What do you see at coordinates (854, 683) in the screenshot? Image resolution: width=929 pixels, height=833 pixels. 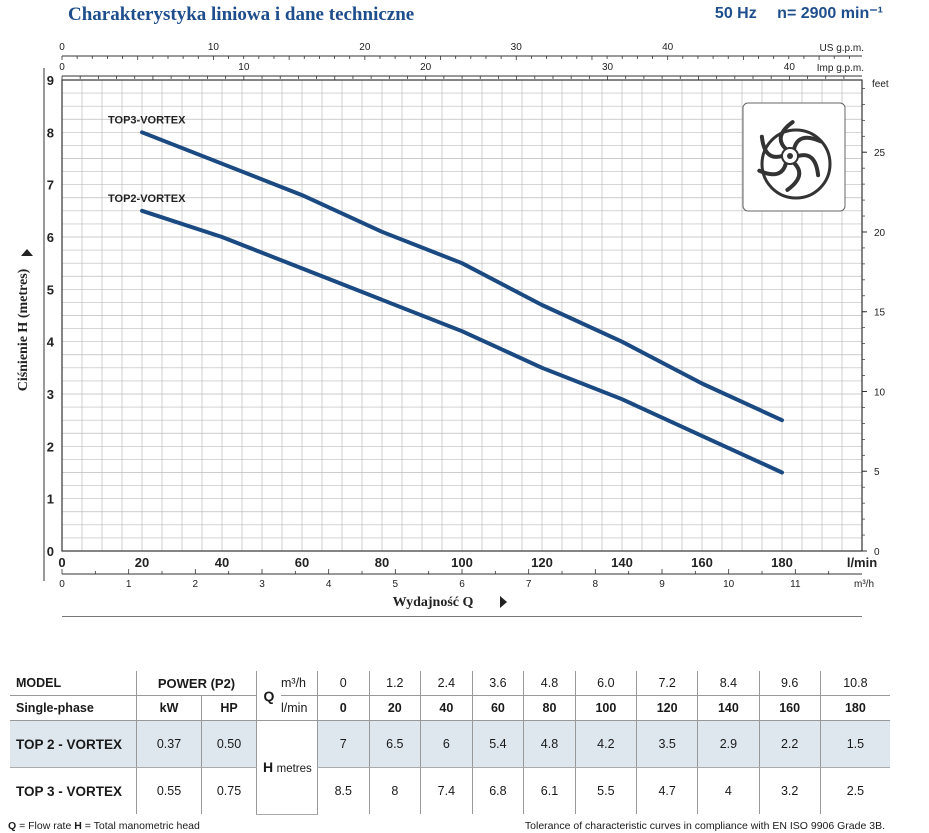 I see `m3h-val: 10.8` at bounding box center [854, 683].